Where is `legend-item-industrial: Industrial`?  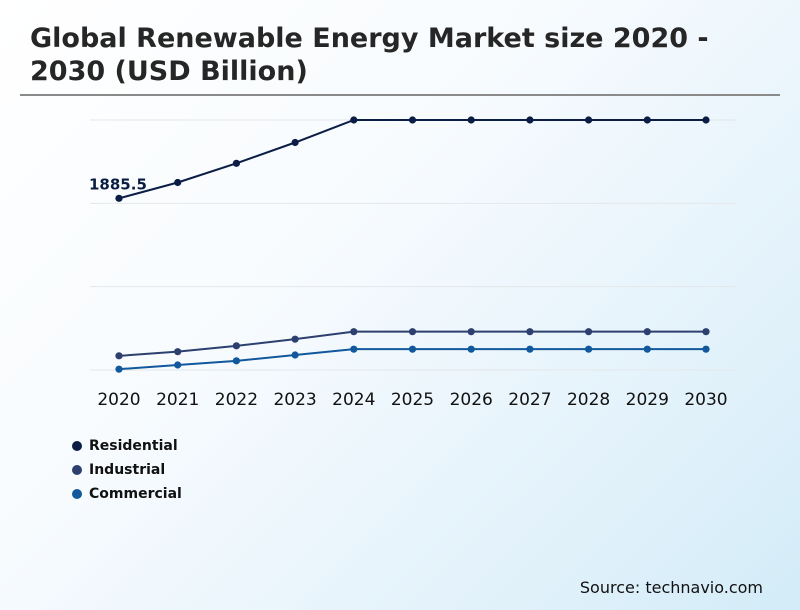 legend-item-industrial: Industrial is located at coordinates (127, 470).